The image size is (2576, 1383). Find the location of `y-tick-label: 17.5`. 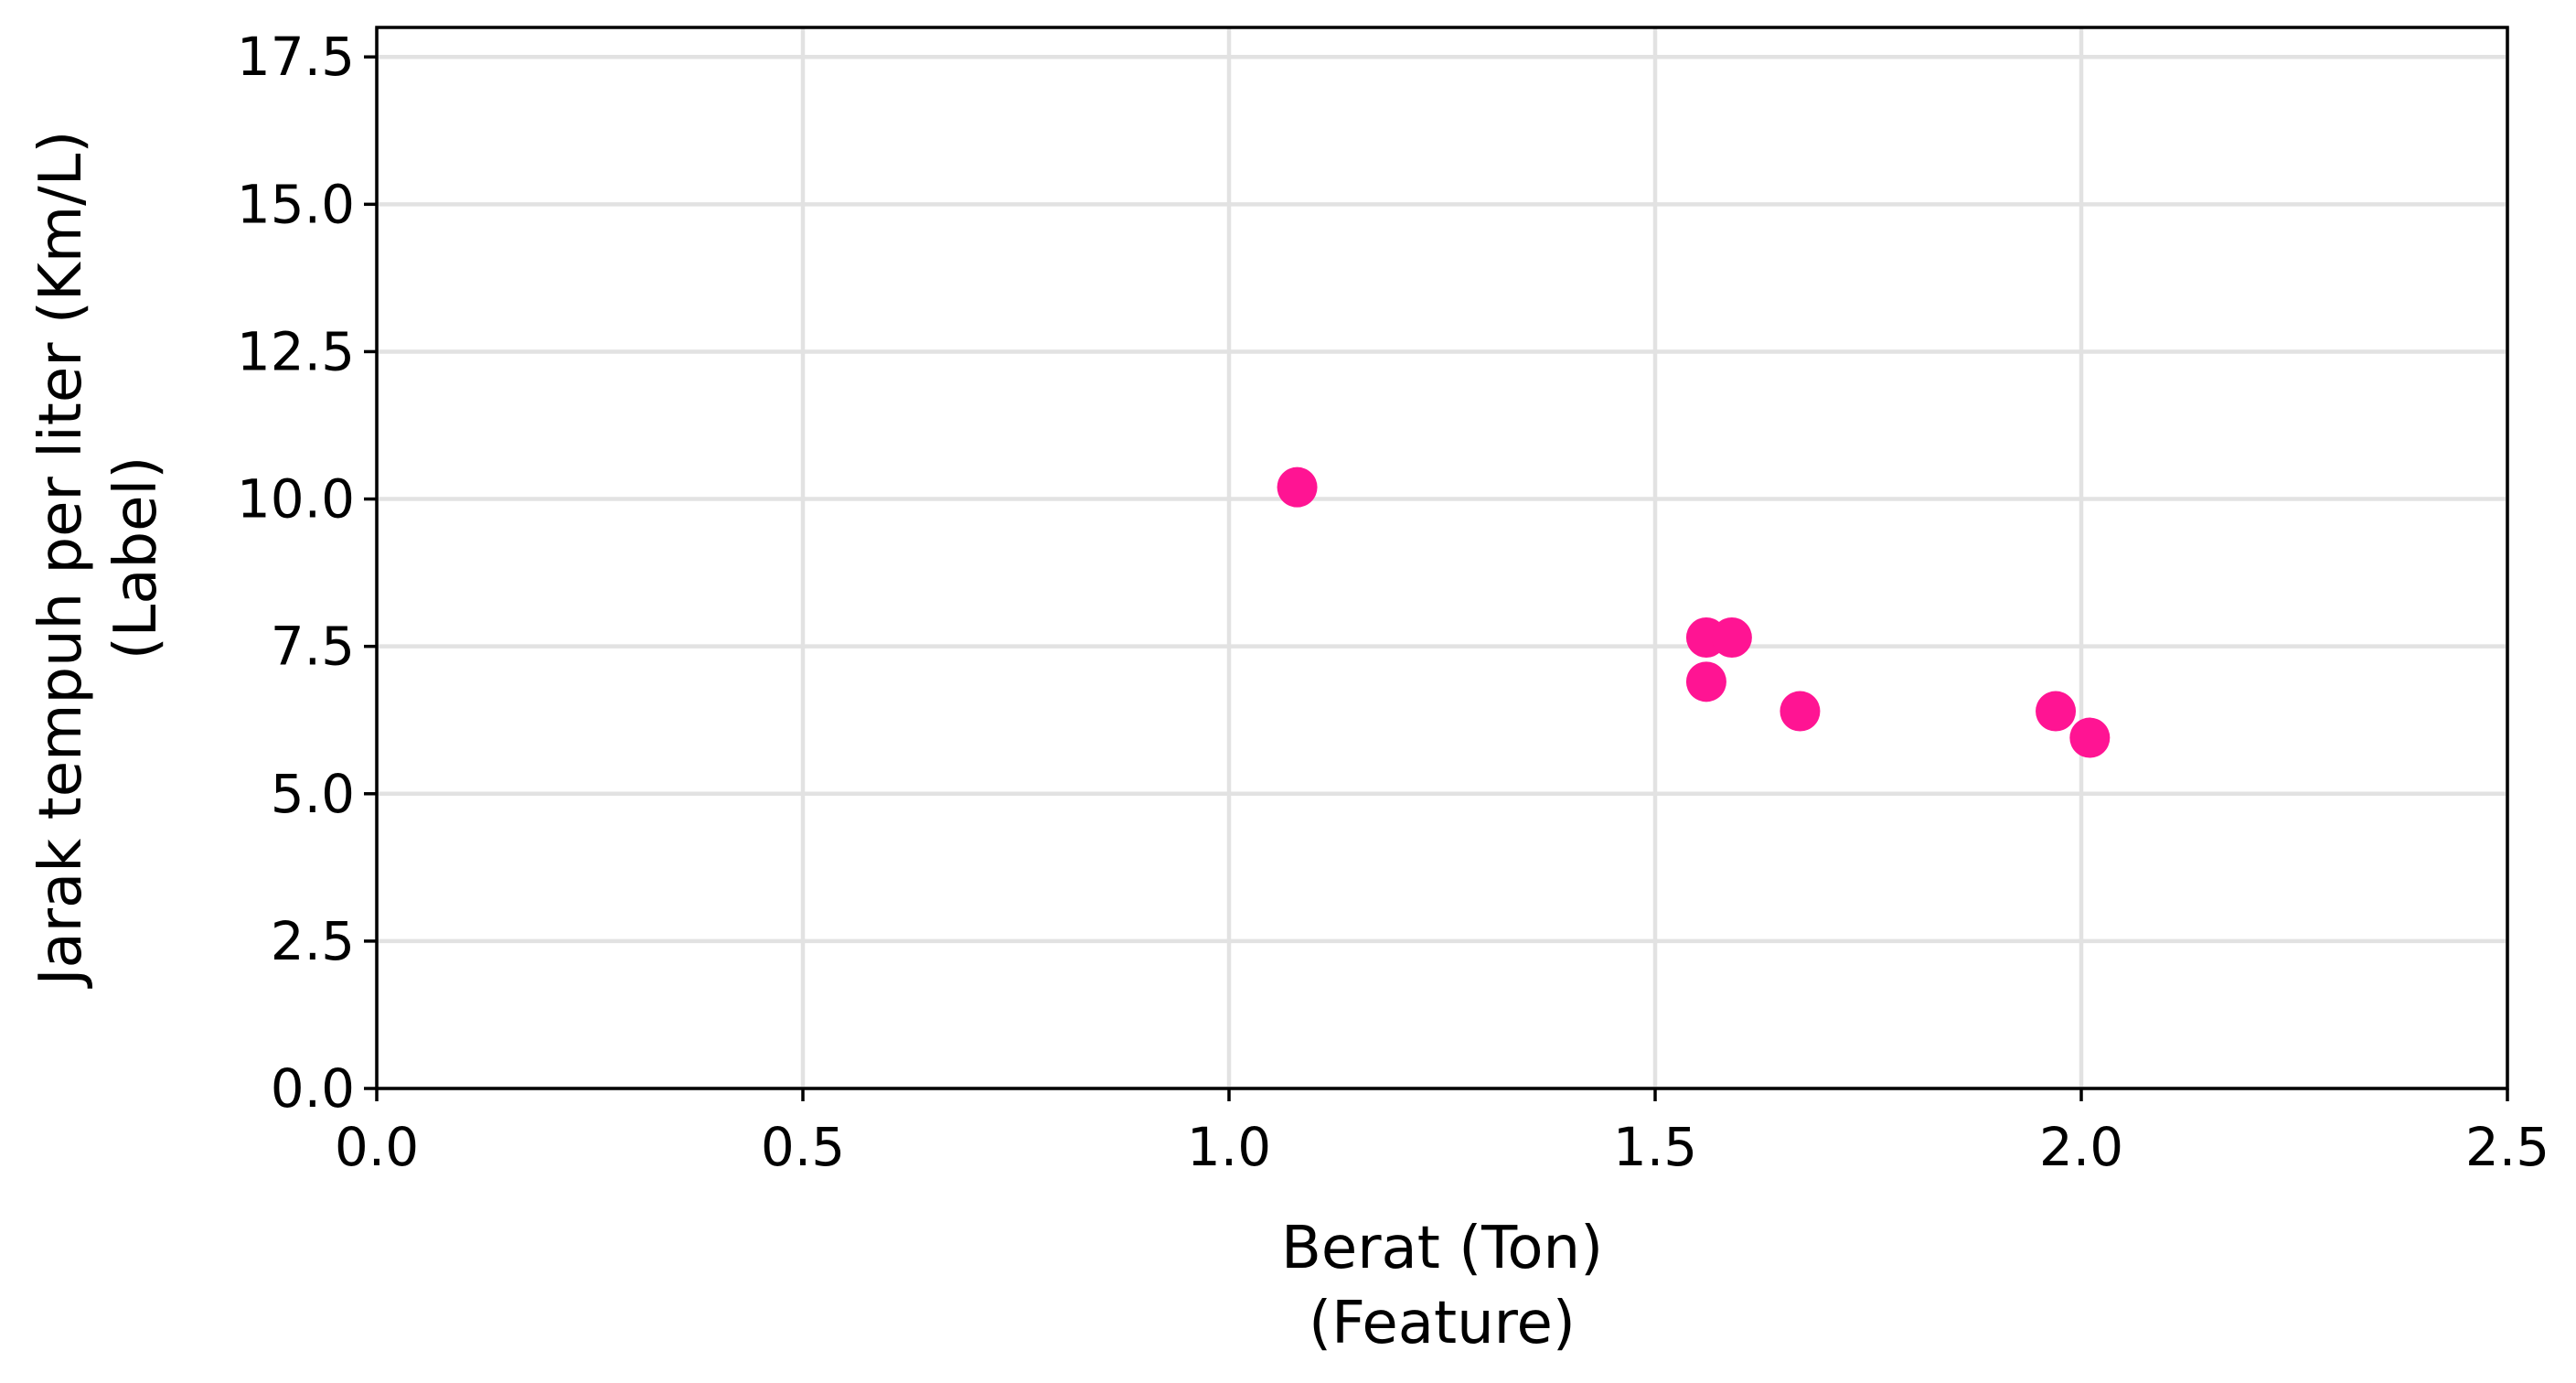

y-tick-label: 17.5 is located at coordinates (296, 57).